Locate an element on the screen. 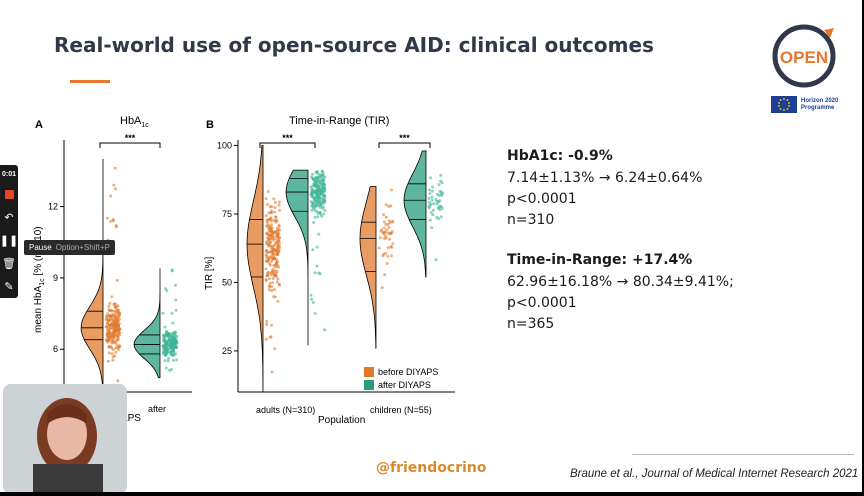  eu-programme-text: Horizon 2020 Programme is located at coordinates (820, 104).